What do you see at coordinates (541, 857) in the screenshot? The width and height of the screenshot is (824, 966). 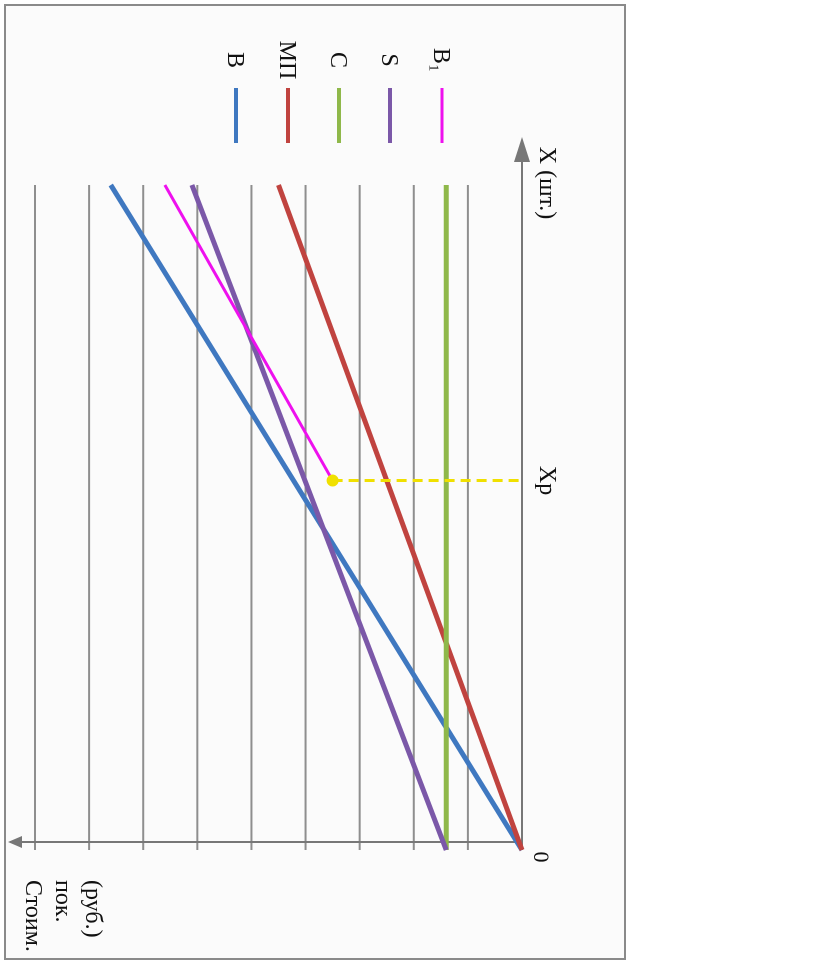 I see `origin-label: 0` at bounding box center [541, 857].